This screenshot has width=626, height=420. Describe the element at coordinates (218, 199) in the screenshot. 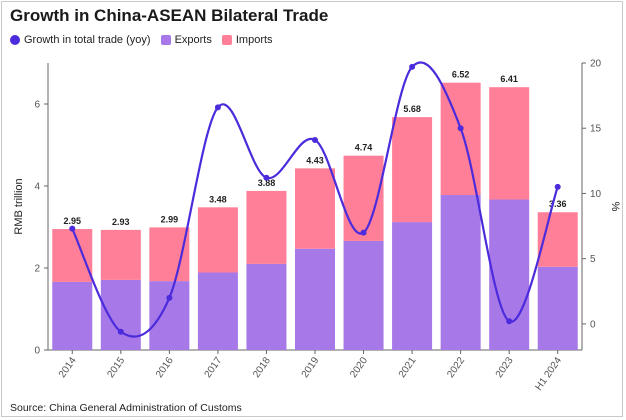

I see `data-label-total: 3.48` at that location.